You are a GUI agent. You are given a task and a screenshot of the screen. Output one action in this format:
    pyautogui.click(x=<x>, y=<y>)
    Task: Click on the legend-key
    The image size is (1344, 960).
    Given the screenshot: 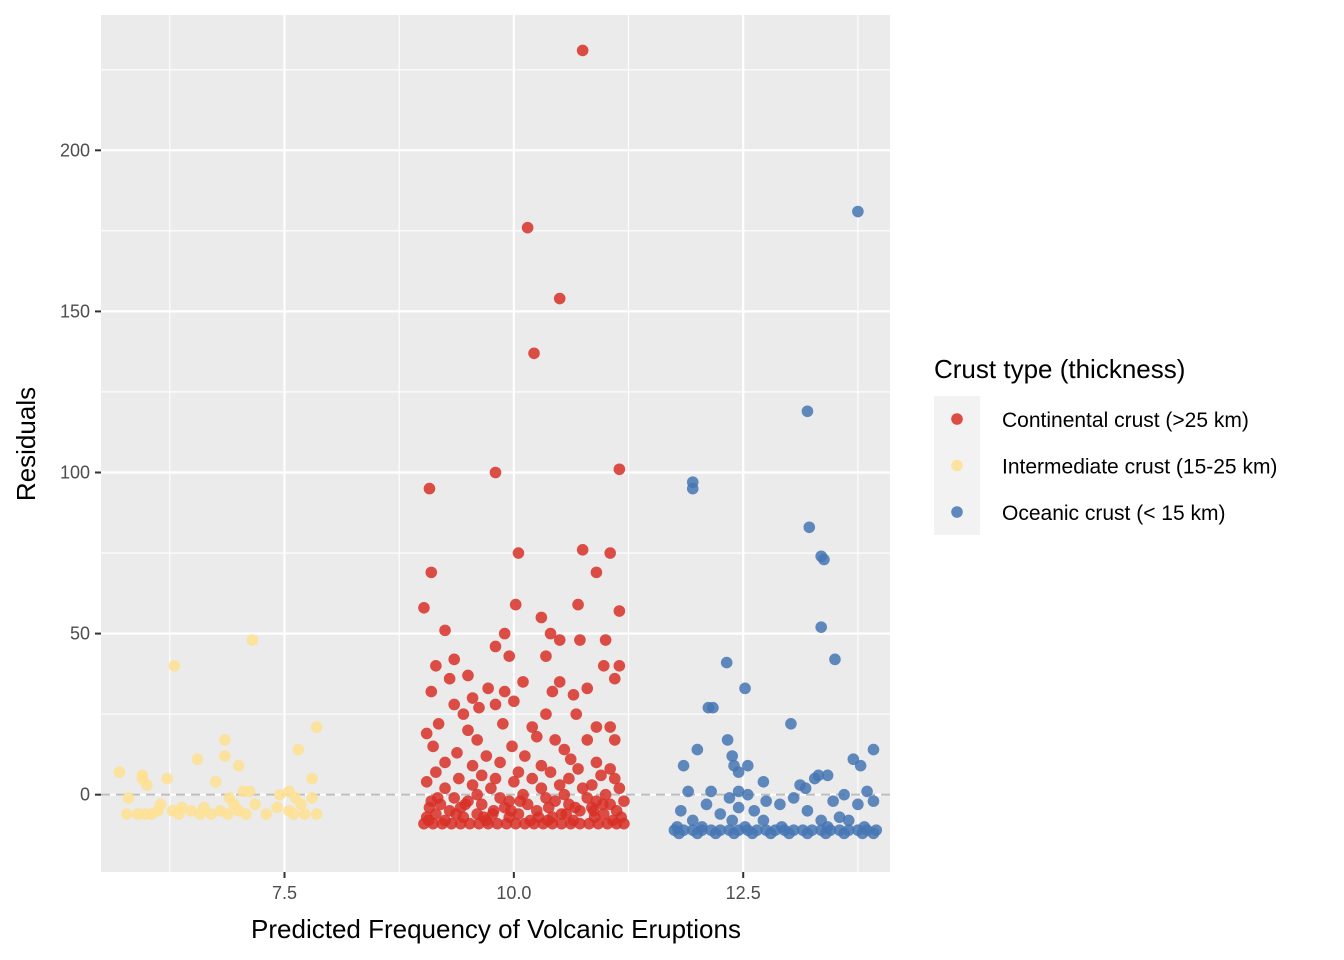 What is the action you would take?
    pyautogui.click(x=957, y=512)
    